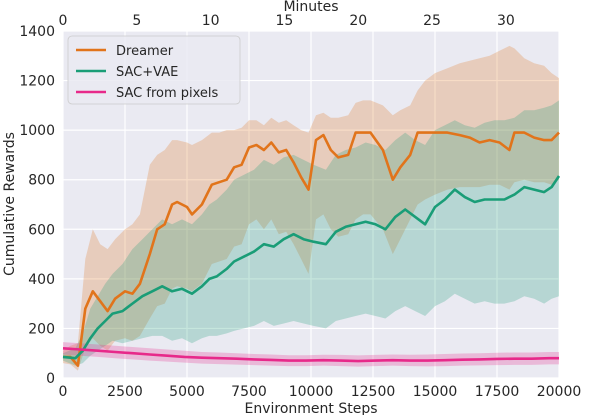 This screenshot has width=598, height=415. I want to click on x-tick-label: 0, so click(63, 392).